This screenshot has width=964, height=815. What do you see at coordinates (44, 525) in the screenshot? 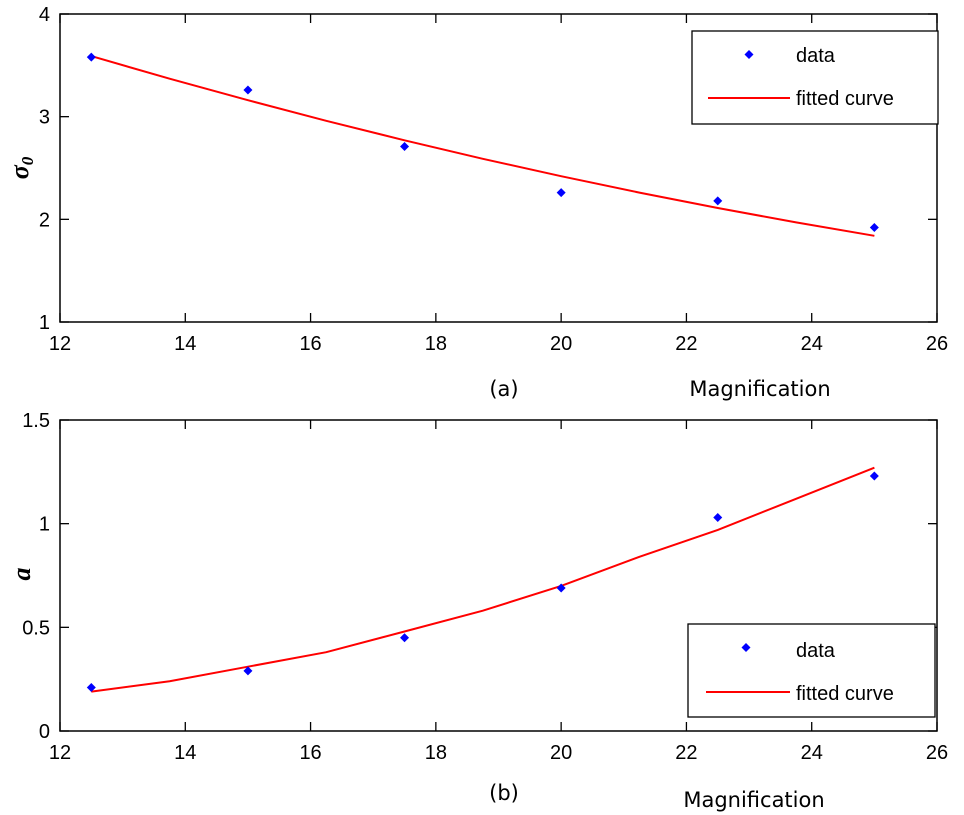
I see `panel-b-y-tick-label-2: 1` at bounding box center [44, 525].